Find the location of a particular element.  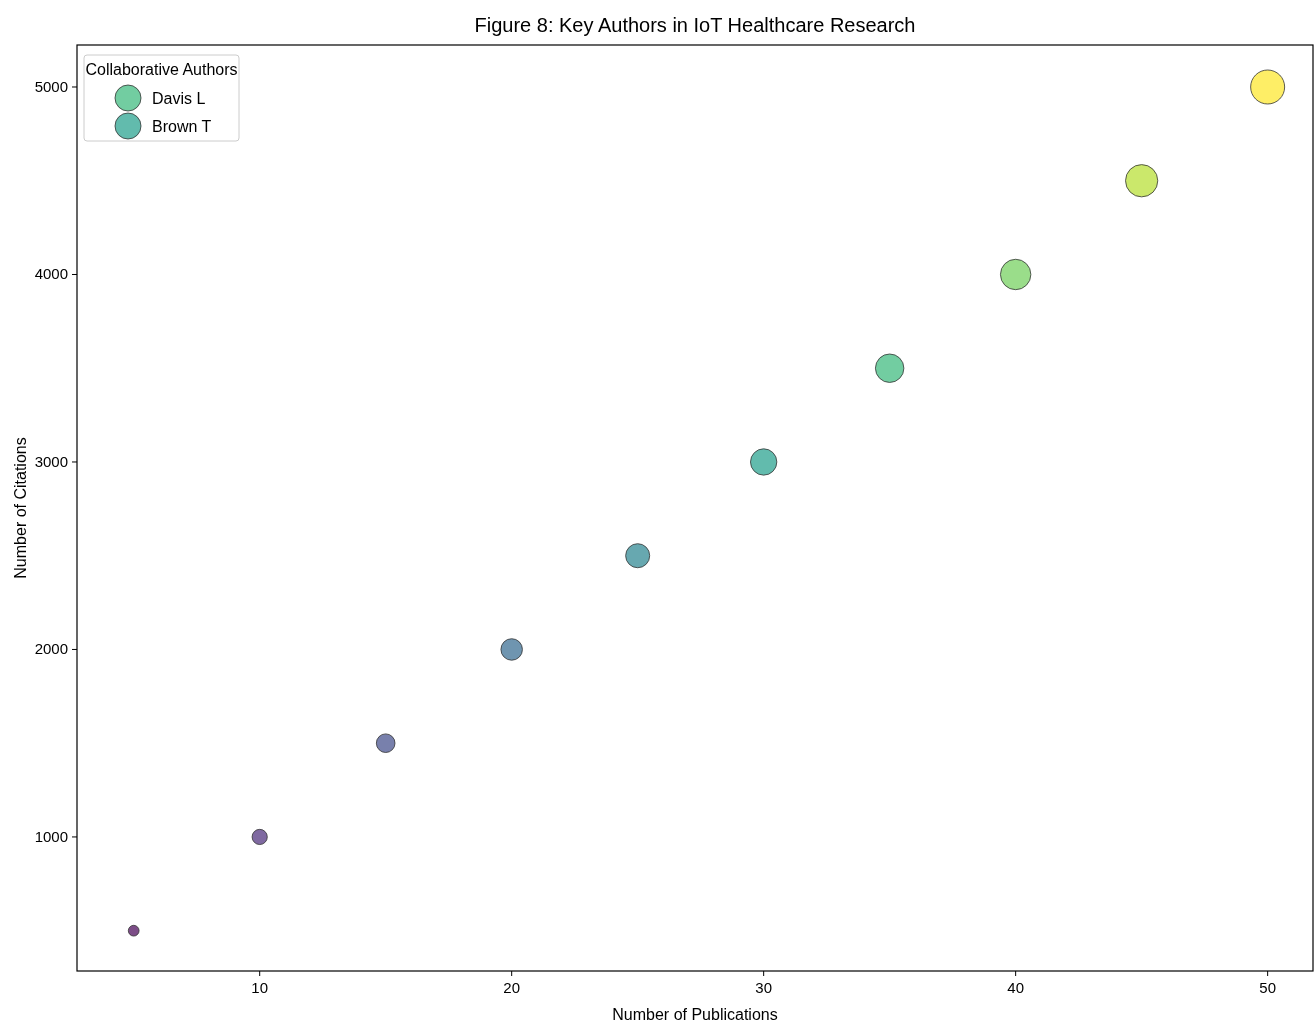

x-tick-label: 10 is located at coordinates (260, 987).